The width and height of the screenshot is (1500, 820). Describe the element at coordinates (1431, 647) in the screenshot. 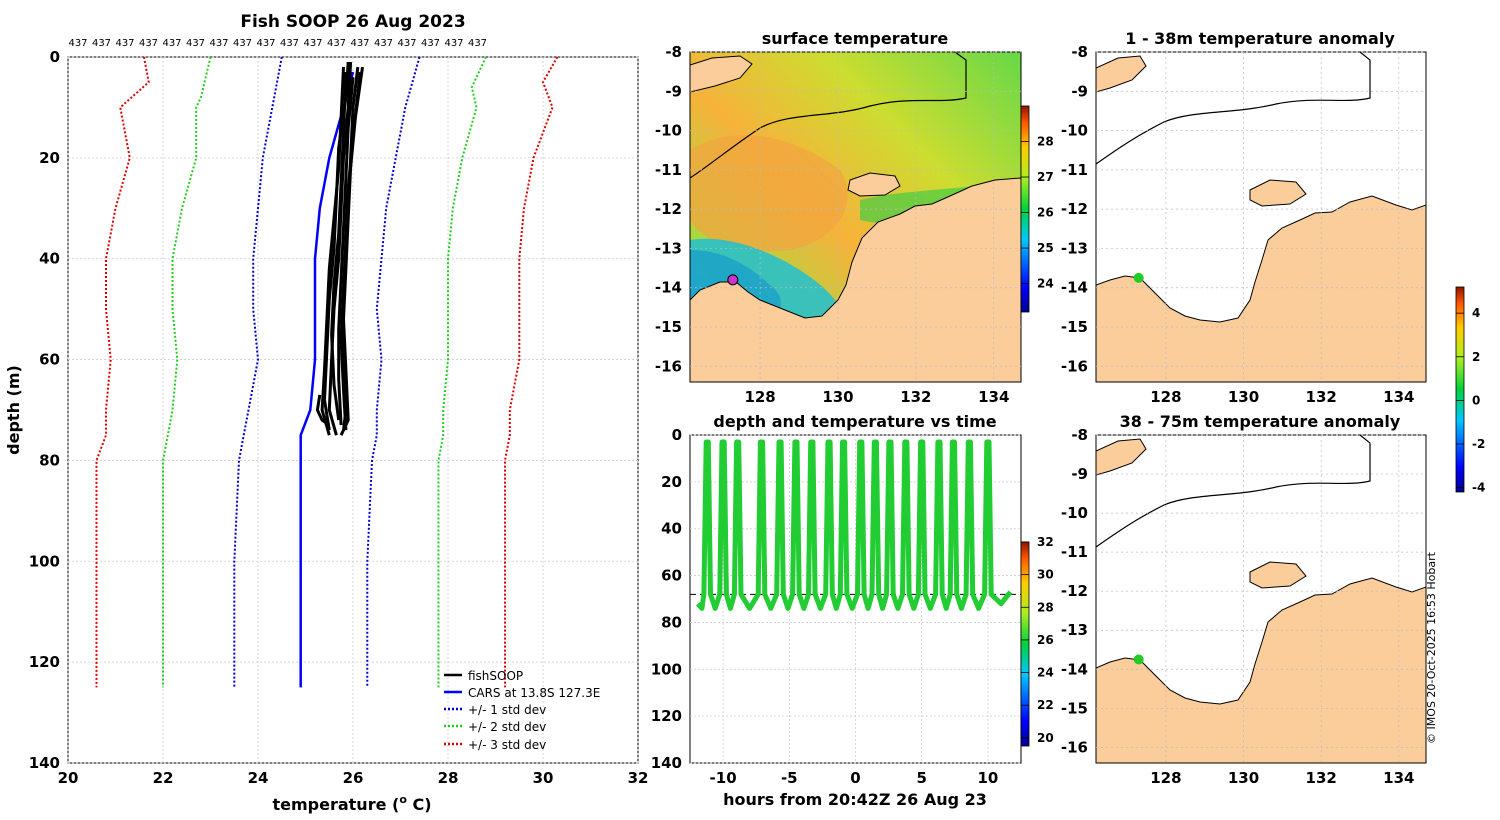

I see `credit-text: © IMOS 20-Oct-2025 16:53 Hobart` at that location.